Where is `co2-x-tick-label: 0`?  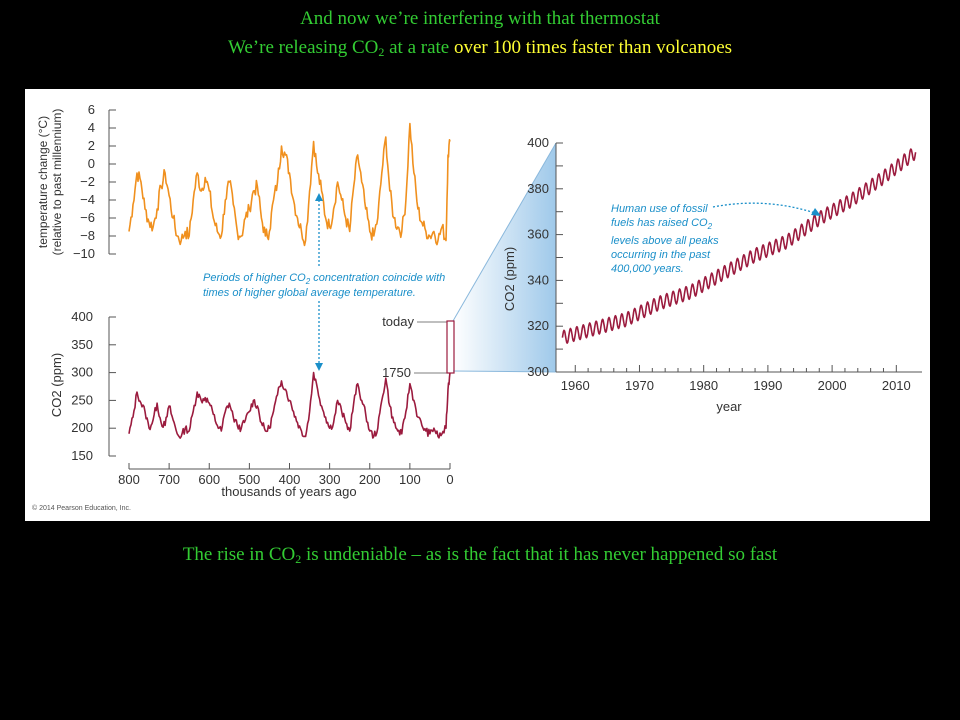
co2-x-tick-label: 0 is located at coordinates (449, 479).